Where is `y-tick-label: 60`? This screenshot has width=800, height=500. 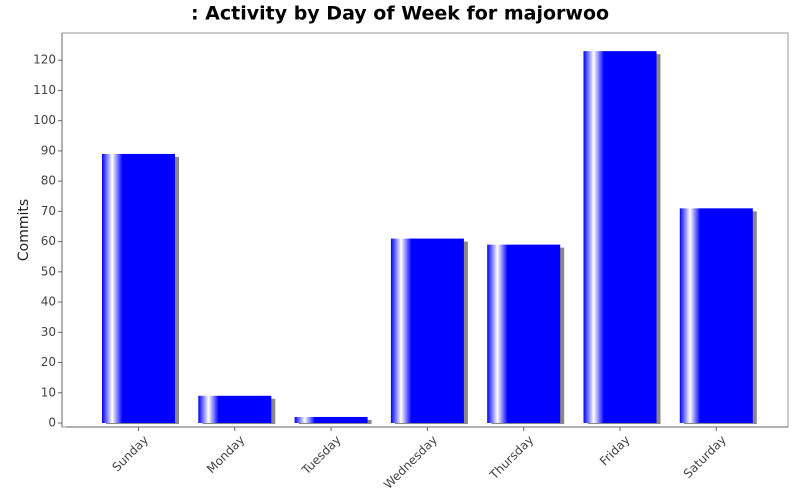
y-tick-label: 60 is located at coordinates (48, 241).